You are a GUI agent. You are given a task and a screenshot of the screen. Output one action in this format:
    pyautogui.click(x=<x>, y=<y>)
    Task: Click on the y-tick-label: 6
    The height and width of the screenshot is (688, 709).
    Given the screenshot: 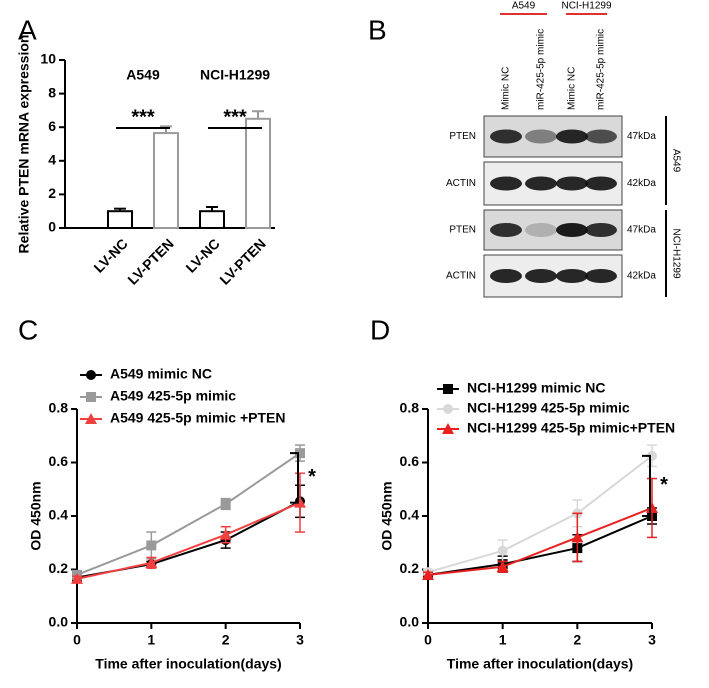 What is the action you would take?
    pyautogui.click(x=52, y=126)
    